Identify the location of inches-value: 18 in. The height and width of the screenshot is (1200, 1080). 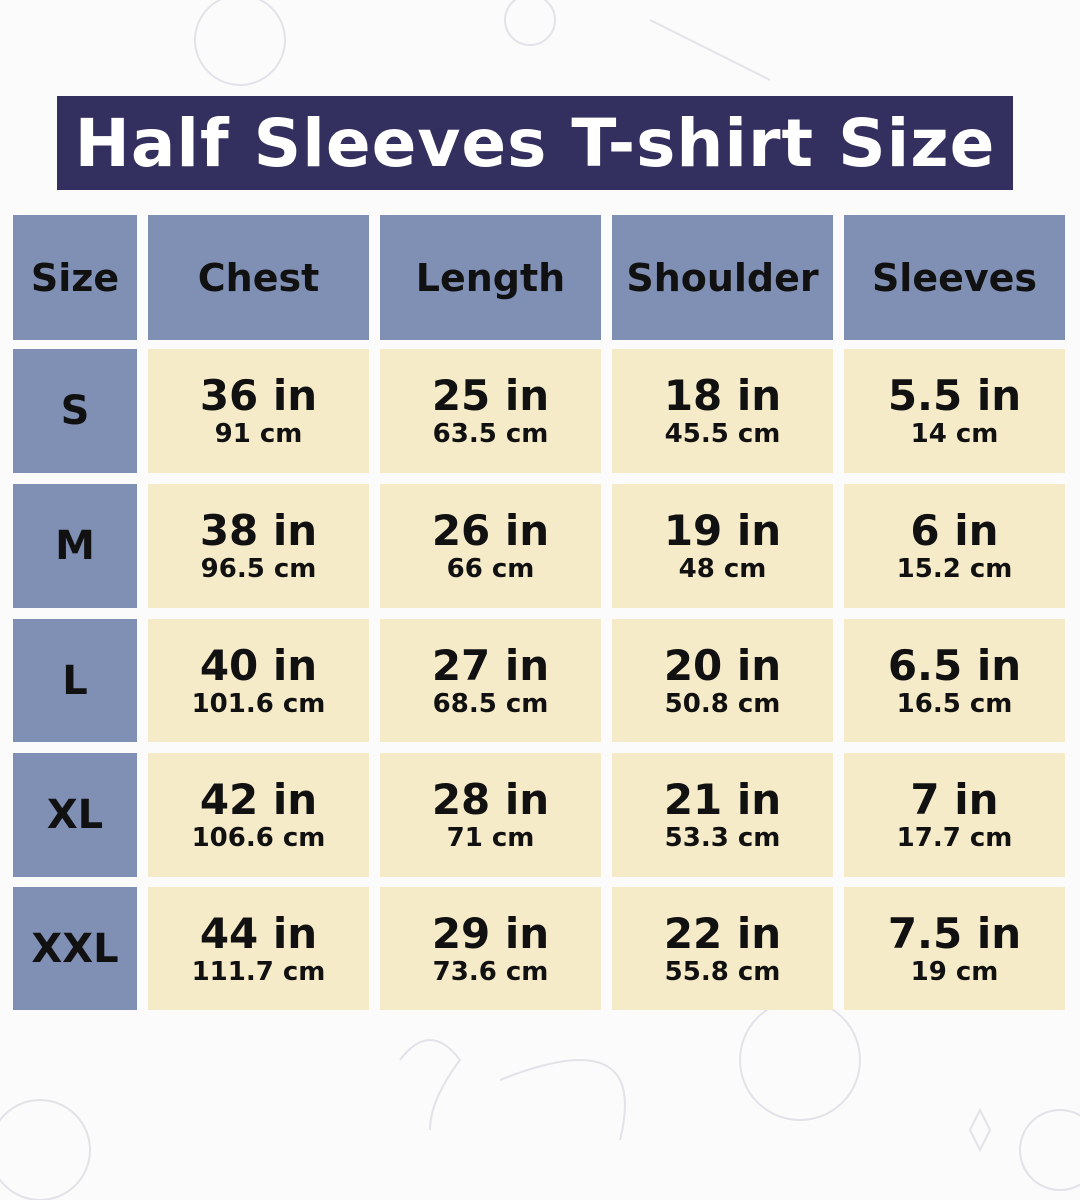
(722, 395).